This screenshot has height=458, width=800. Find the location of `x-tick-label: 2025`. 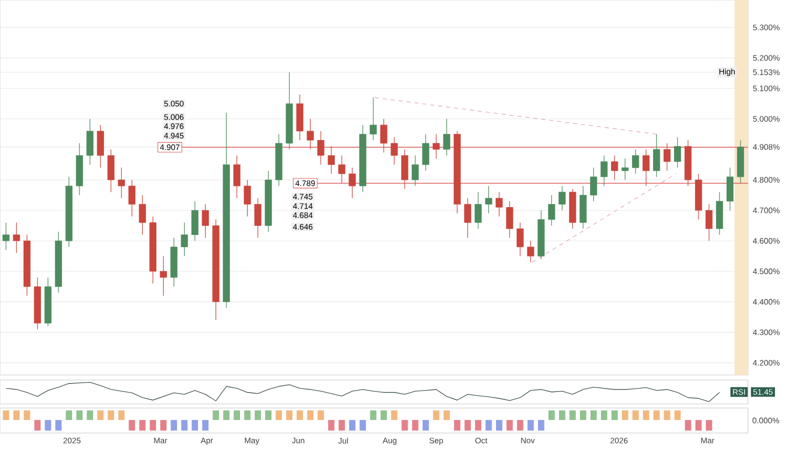

x-tick-label: 2025 is located at coordinates (72, 441).